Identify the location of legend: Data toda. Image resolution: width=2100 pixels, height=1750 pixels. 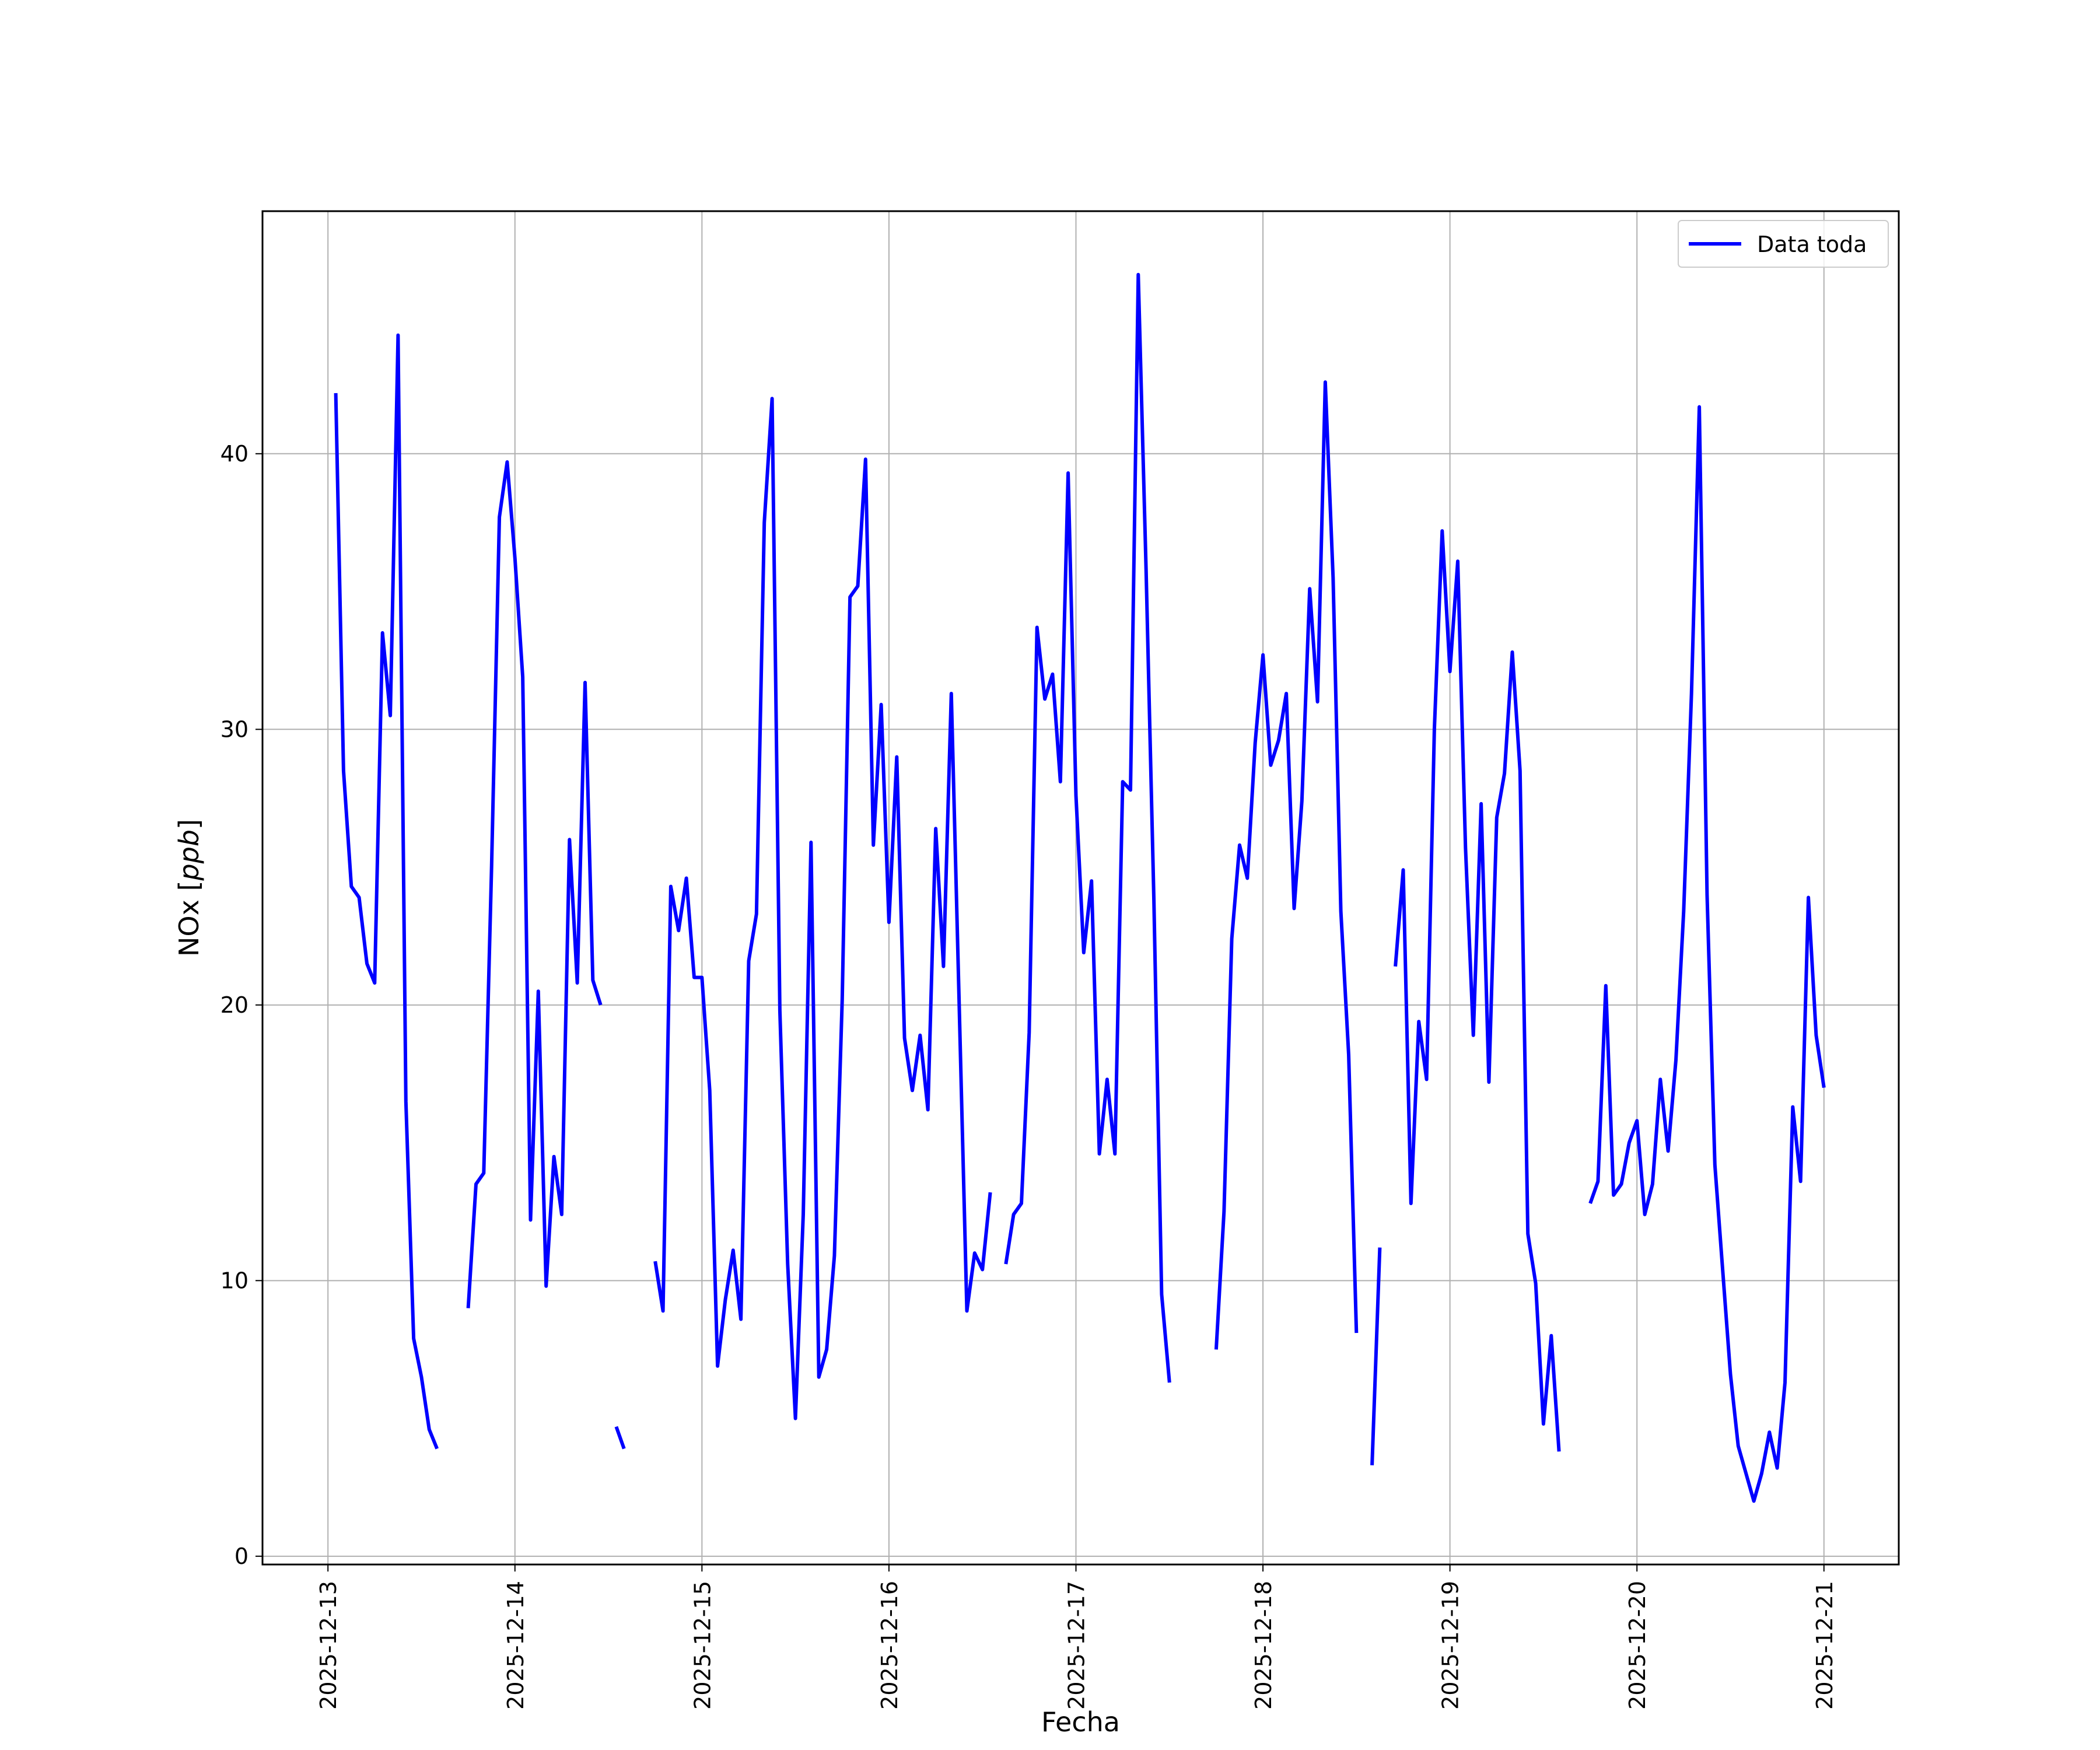
(1783, 244).